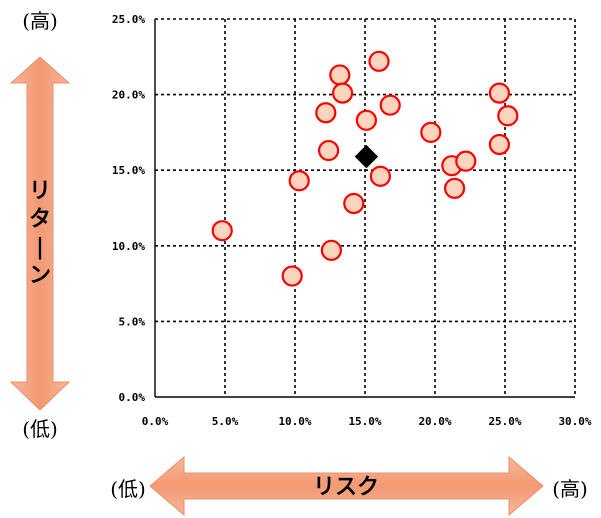 This screenshot has width=601, height=518. What do you see at coordinates (574, 421) in the screenshot?
I see `x-tick-label: 30.0%` at bounding box center [574, 421].